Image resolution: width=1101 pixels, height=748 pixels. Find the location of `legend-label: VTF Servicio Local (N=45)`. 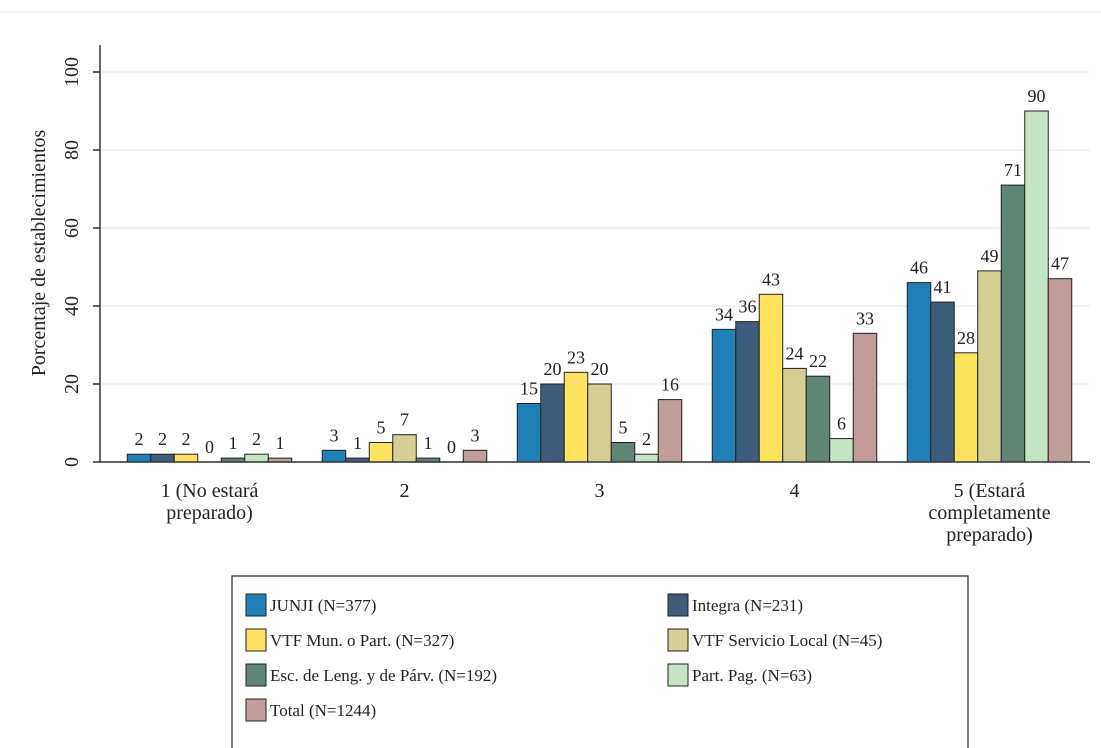

legend-label: VTF Servicio Local (N=45) is located at coordinates (787, 640).